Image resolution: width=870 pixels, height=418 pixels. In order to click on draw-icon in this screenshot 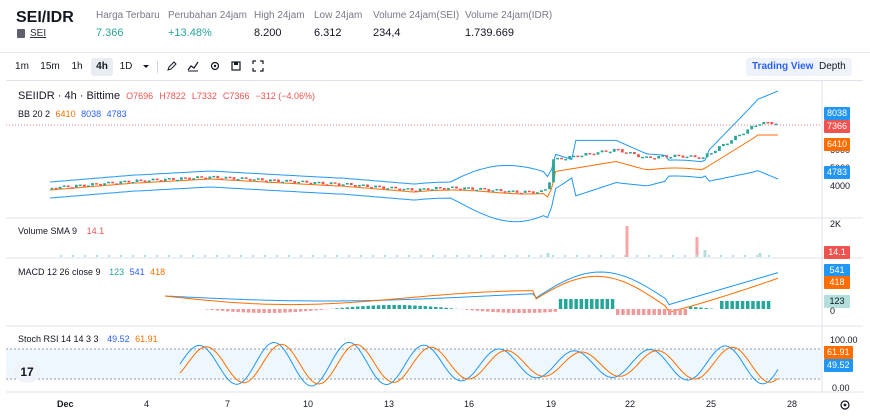, I will do `click(172, 66)`.